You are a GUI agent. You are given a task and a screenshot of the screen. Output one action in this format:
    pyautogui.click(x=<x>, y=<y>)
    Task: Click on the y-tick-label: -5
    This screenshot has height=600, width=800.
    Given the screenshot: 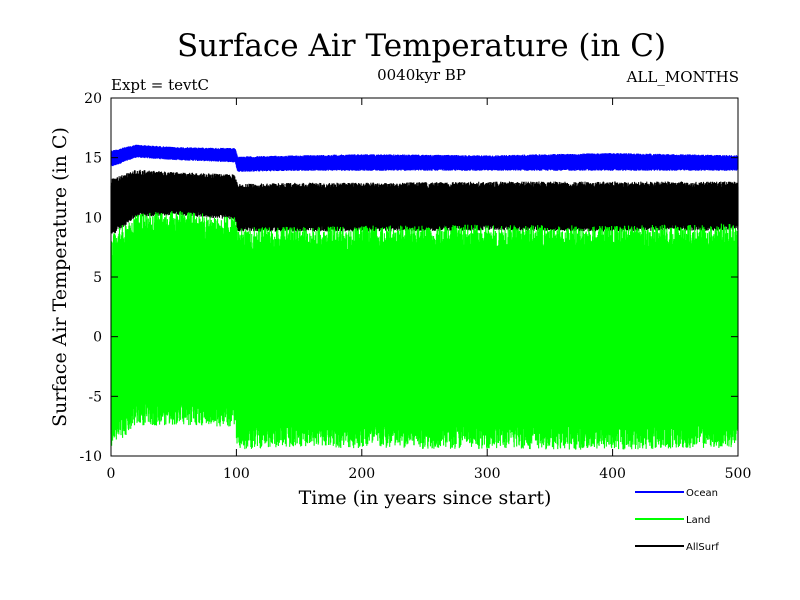 What is the action you would take?
    pyautogui.click(x=95, y=397)
    